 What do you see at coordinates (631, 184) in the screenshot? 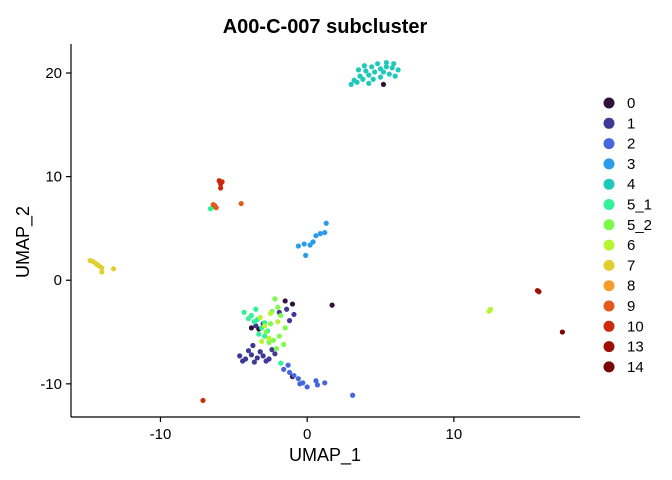
I see `legend-label-4: 4` at bounding box center [631, 184].